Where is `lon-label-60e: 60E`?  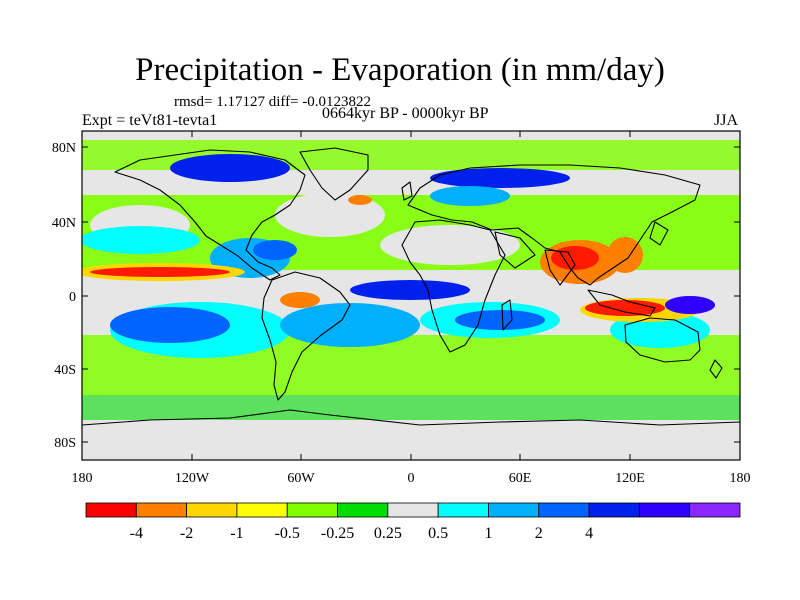
lon-label-60e: 60E is located at coordinates (520, 478).